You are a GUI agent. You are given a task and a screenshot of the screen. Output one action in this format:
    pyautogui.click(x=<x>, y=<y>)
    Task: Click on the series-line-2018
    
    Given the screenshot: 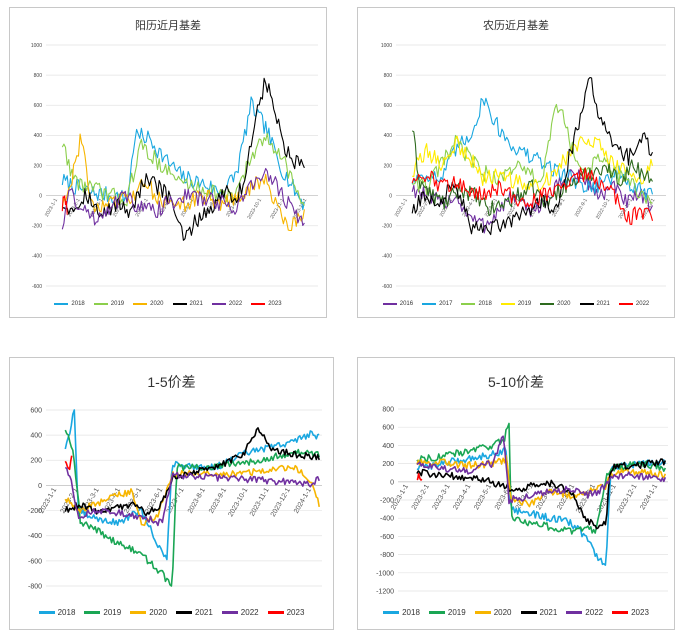 What is the action you would take?
    pyautogui.click(x=532, y=153)
    